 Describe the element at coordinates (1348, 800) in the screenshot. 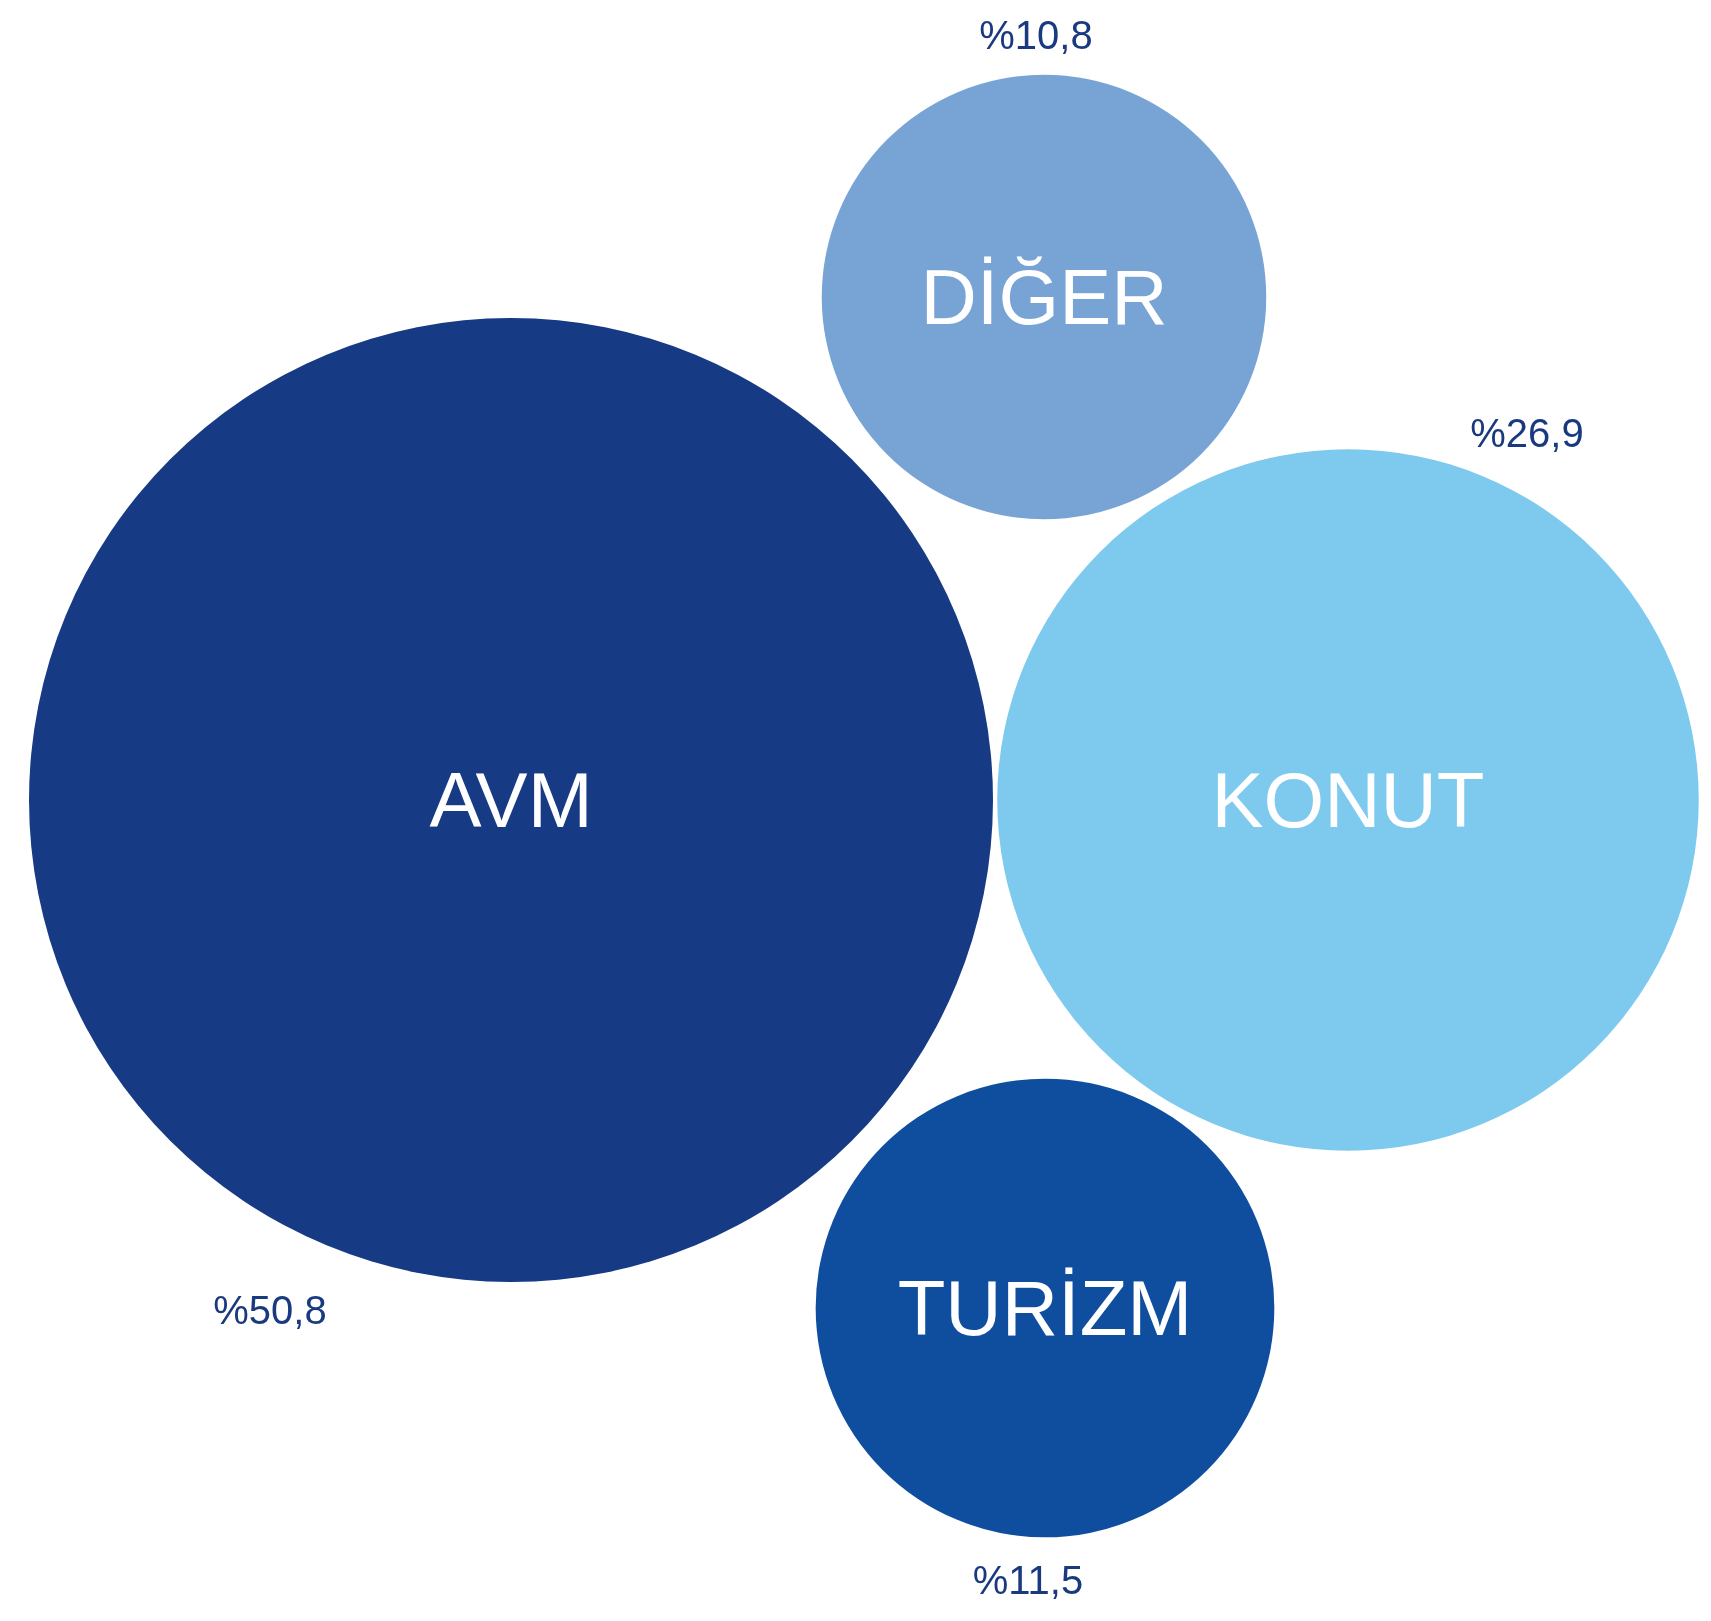

I see `category-label: KONUT` at that location.